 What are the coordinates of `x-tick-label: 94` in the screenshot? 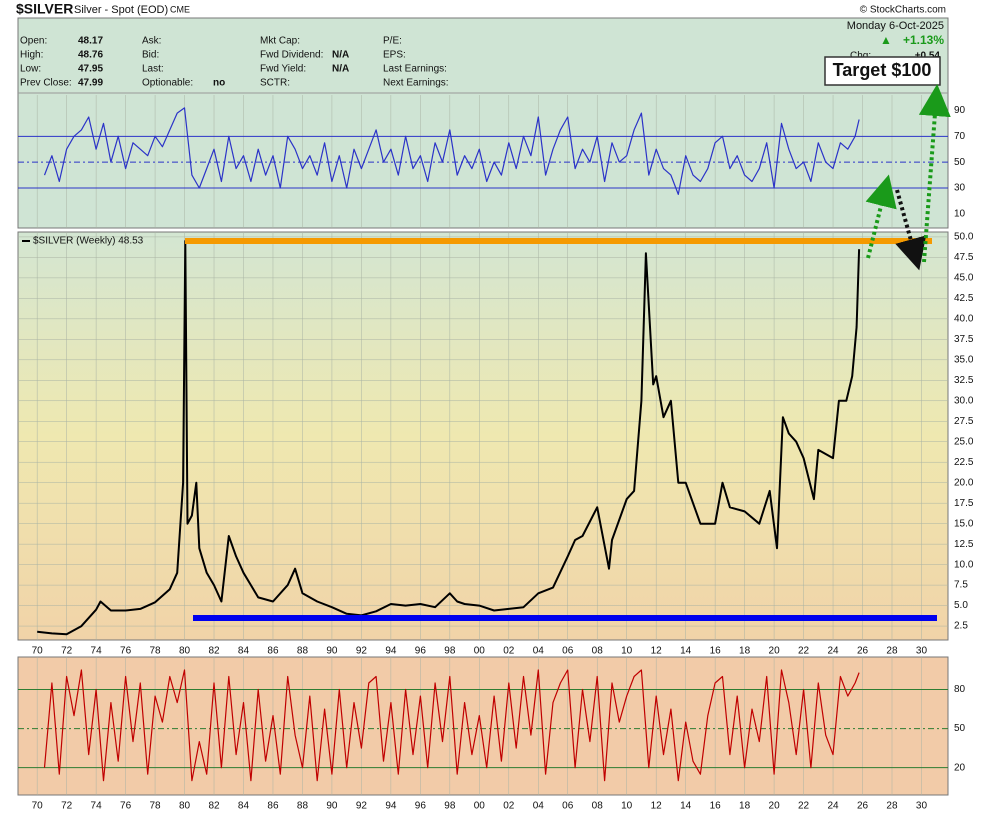 It's located at (391, 651).